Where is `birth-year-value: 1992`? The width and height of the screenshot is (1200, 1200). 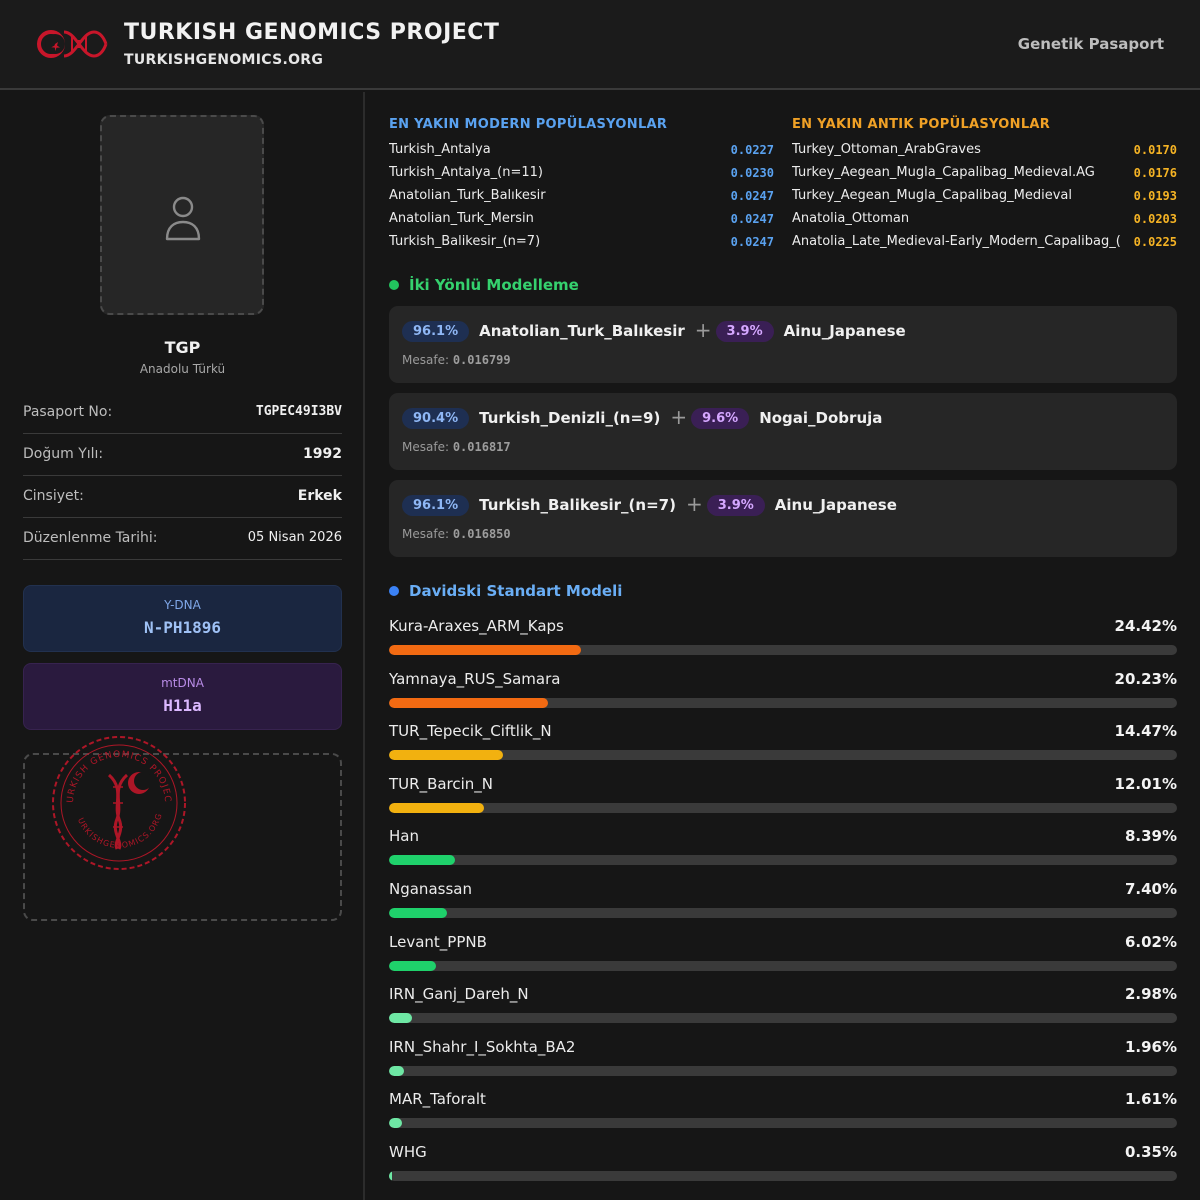 birth-year-value: 1992 is located at coordinates (322, 454).